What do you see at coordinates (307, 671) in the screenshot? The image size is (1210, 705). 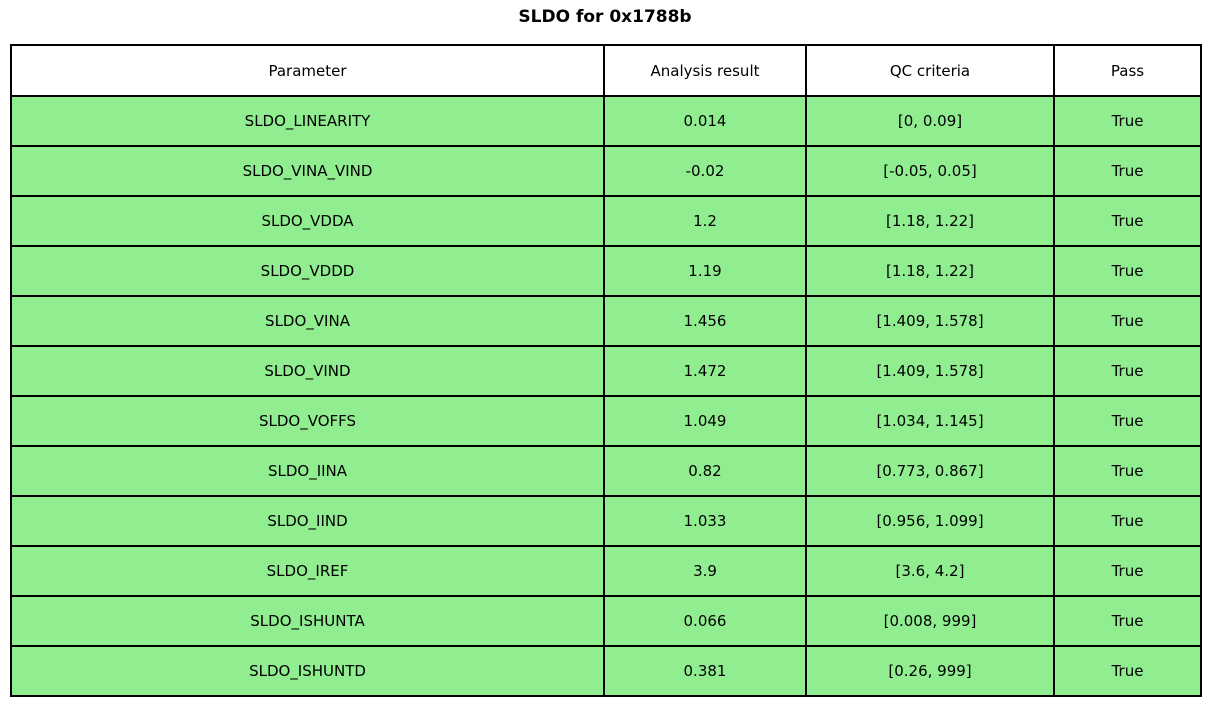 I see `cell-parameter: SLDO_ISHUNTD` at bounding box center [307, 671].